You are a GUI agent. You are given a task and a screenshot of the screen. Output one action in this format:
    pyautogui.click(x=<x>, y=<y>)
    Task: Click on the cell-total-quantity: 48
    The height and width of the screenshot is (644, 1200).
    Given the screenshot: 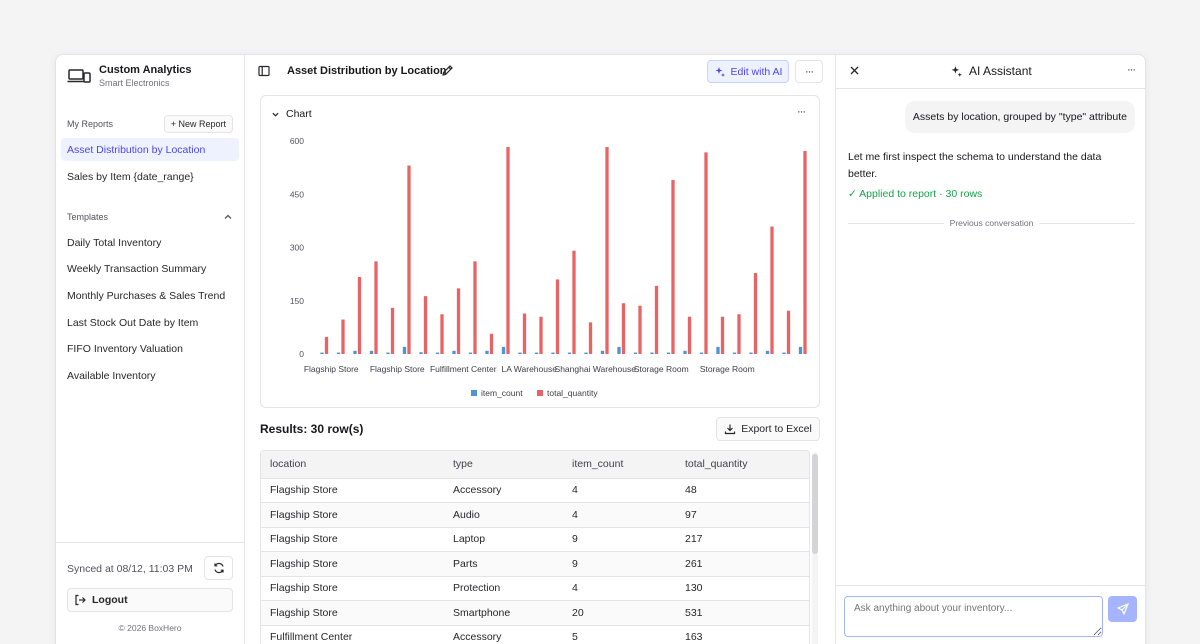 What is the action you would take?
    pyautogui.click(x=742, y=490)
    